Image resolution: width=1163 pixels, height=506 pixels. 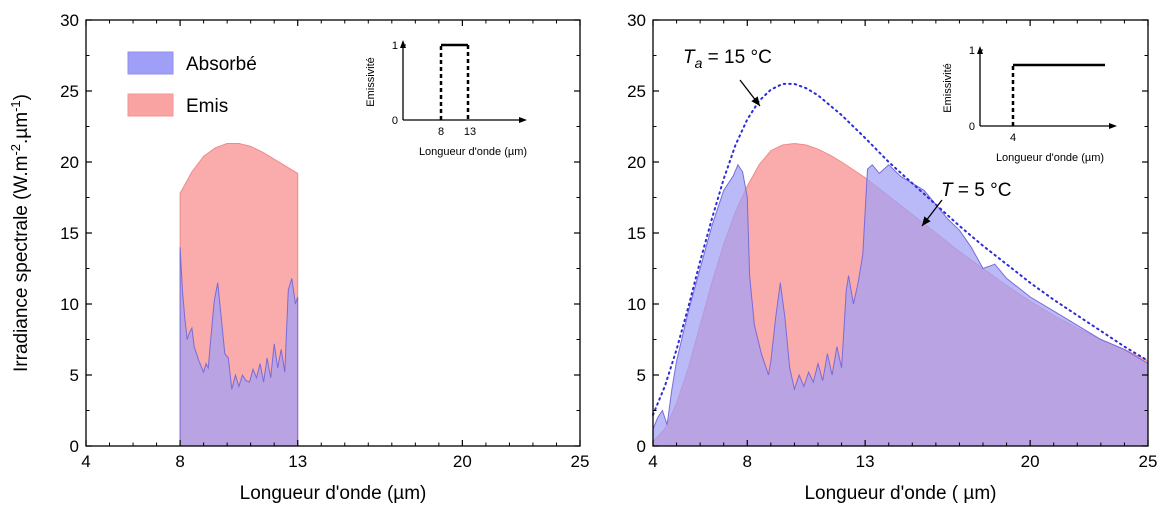 I want to click on y-axis-label-part: -1, so click(x=15, y=106).